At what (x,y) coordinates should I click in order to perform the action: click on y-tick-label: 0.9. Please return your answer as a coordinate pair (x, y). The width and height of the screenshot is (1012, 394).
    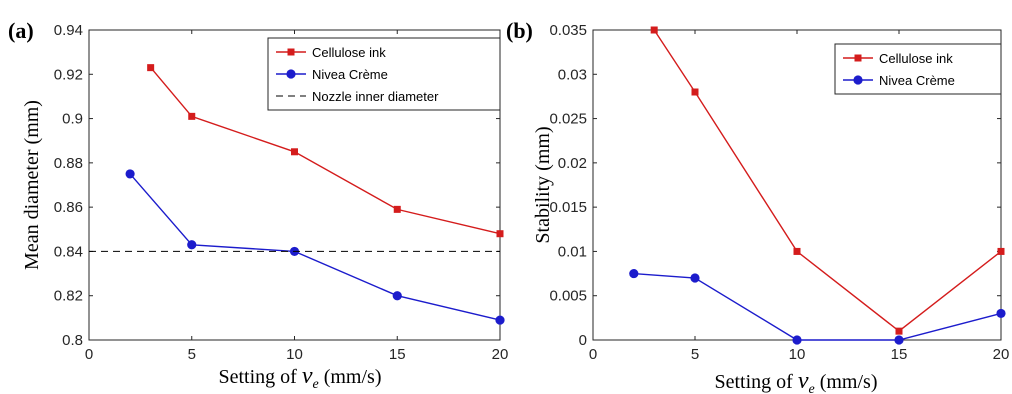
    Looking at the image, I should click on (72, 119).